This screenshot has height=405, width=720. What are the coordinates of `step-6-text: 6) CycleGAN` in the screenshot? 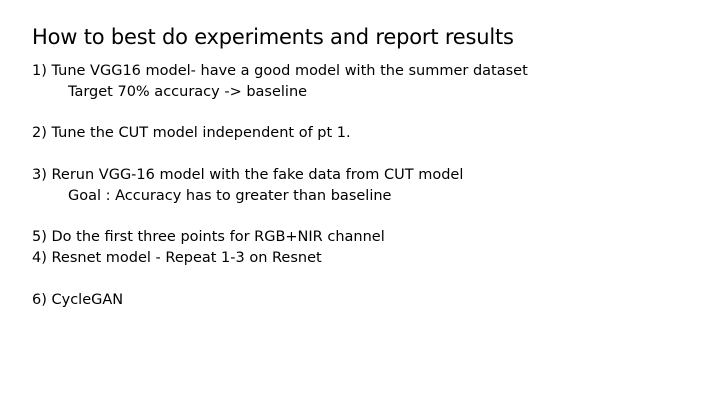 It's located at (78, 299).